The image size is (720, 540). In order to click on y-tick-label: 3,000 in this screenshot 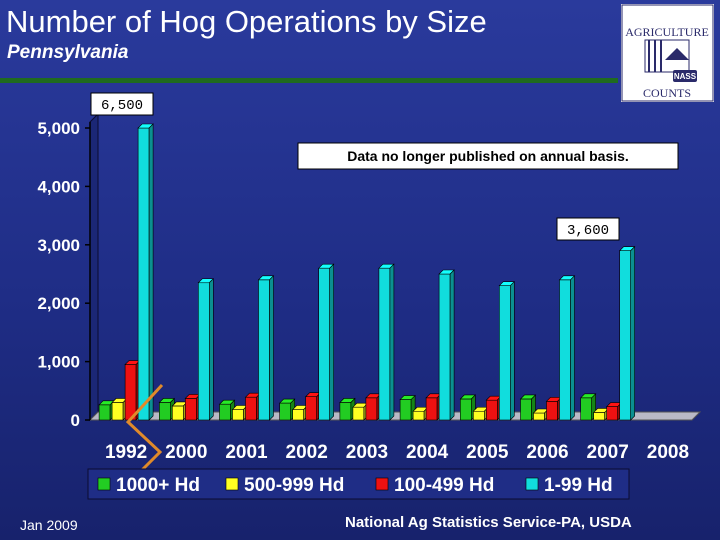, I will do `click(58, 245)`.